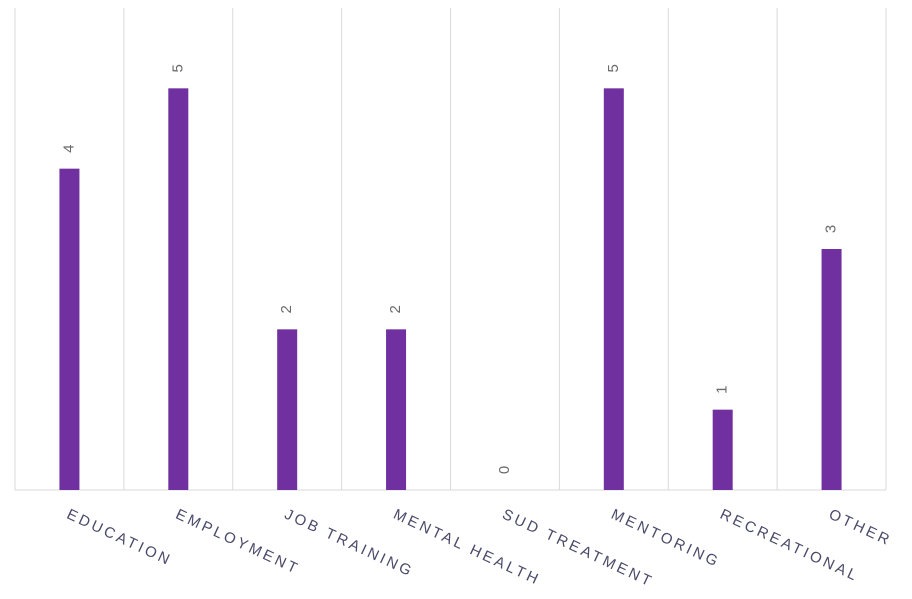  What do you see at coordinates (119, 538) in the screenshot?
I see `x-tick-label: EDUCATION` at bounding box center [119, 538].